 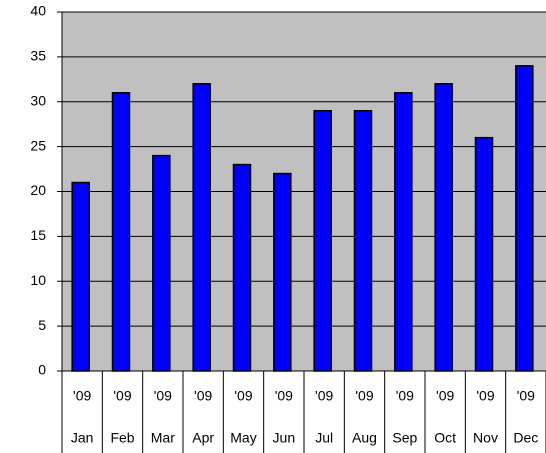 I want to click on y-tick-label: 10, so click(x=38, y=280).